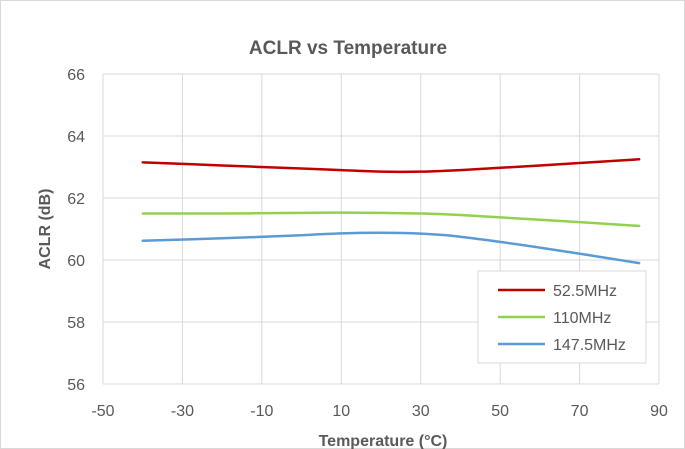 The image size is (685, 449). I want to click on x-tick-label: 70, so click(580, 411).